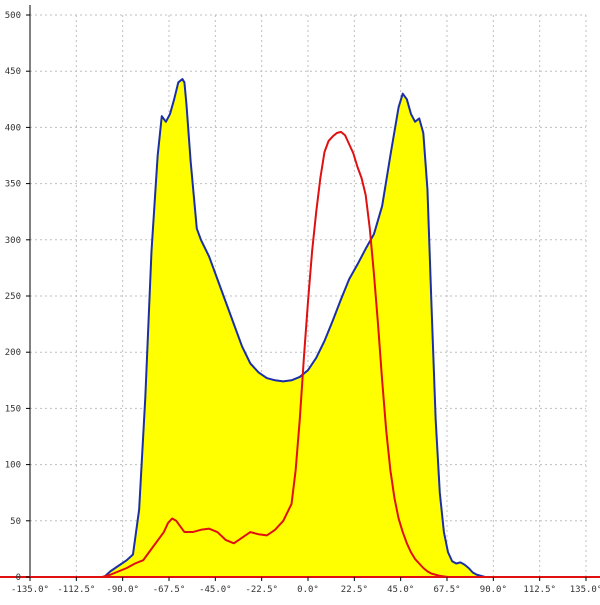 This screenshot has width=600, height=605. Describe the element at coordinates (585, 590) in the screenshot. I see `x-tick-label: 135.0°` at that location.